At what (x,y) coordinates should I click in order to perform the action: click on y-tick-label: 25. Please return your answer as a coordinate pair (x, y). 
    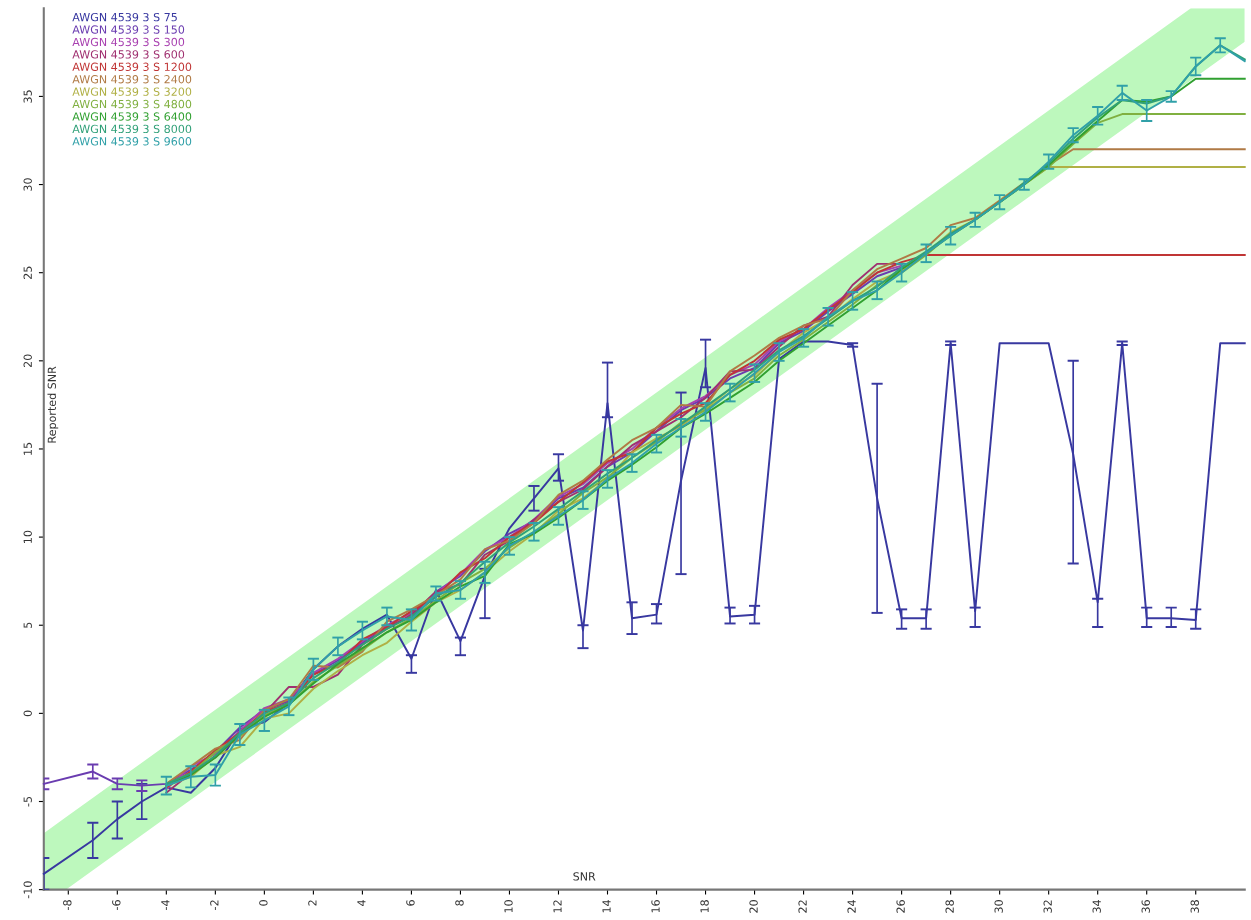
    Looking at the image, I should click on (27, 272).